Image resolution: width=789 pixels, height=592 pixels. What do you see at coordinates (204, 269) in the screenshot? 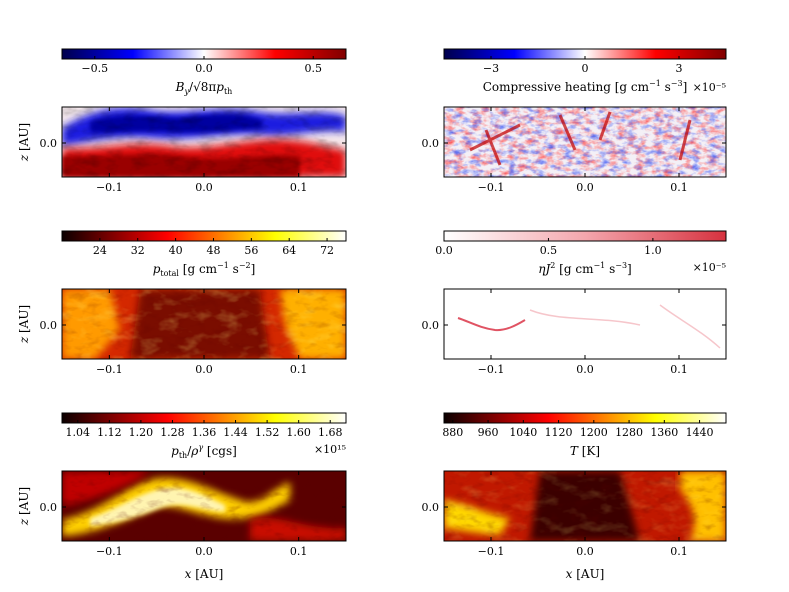
I see `colorbar-ptotal-label: ptotal [g cm−1 s−2]` at bounding box center [204, 269].